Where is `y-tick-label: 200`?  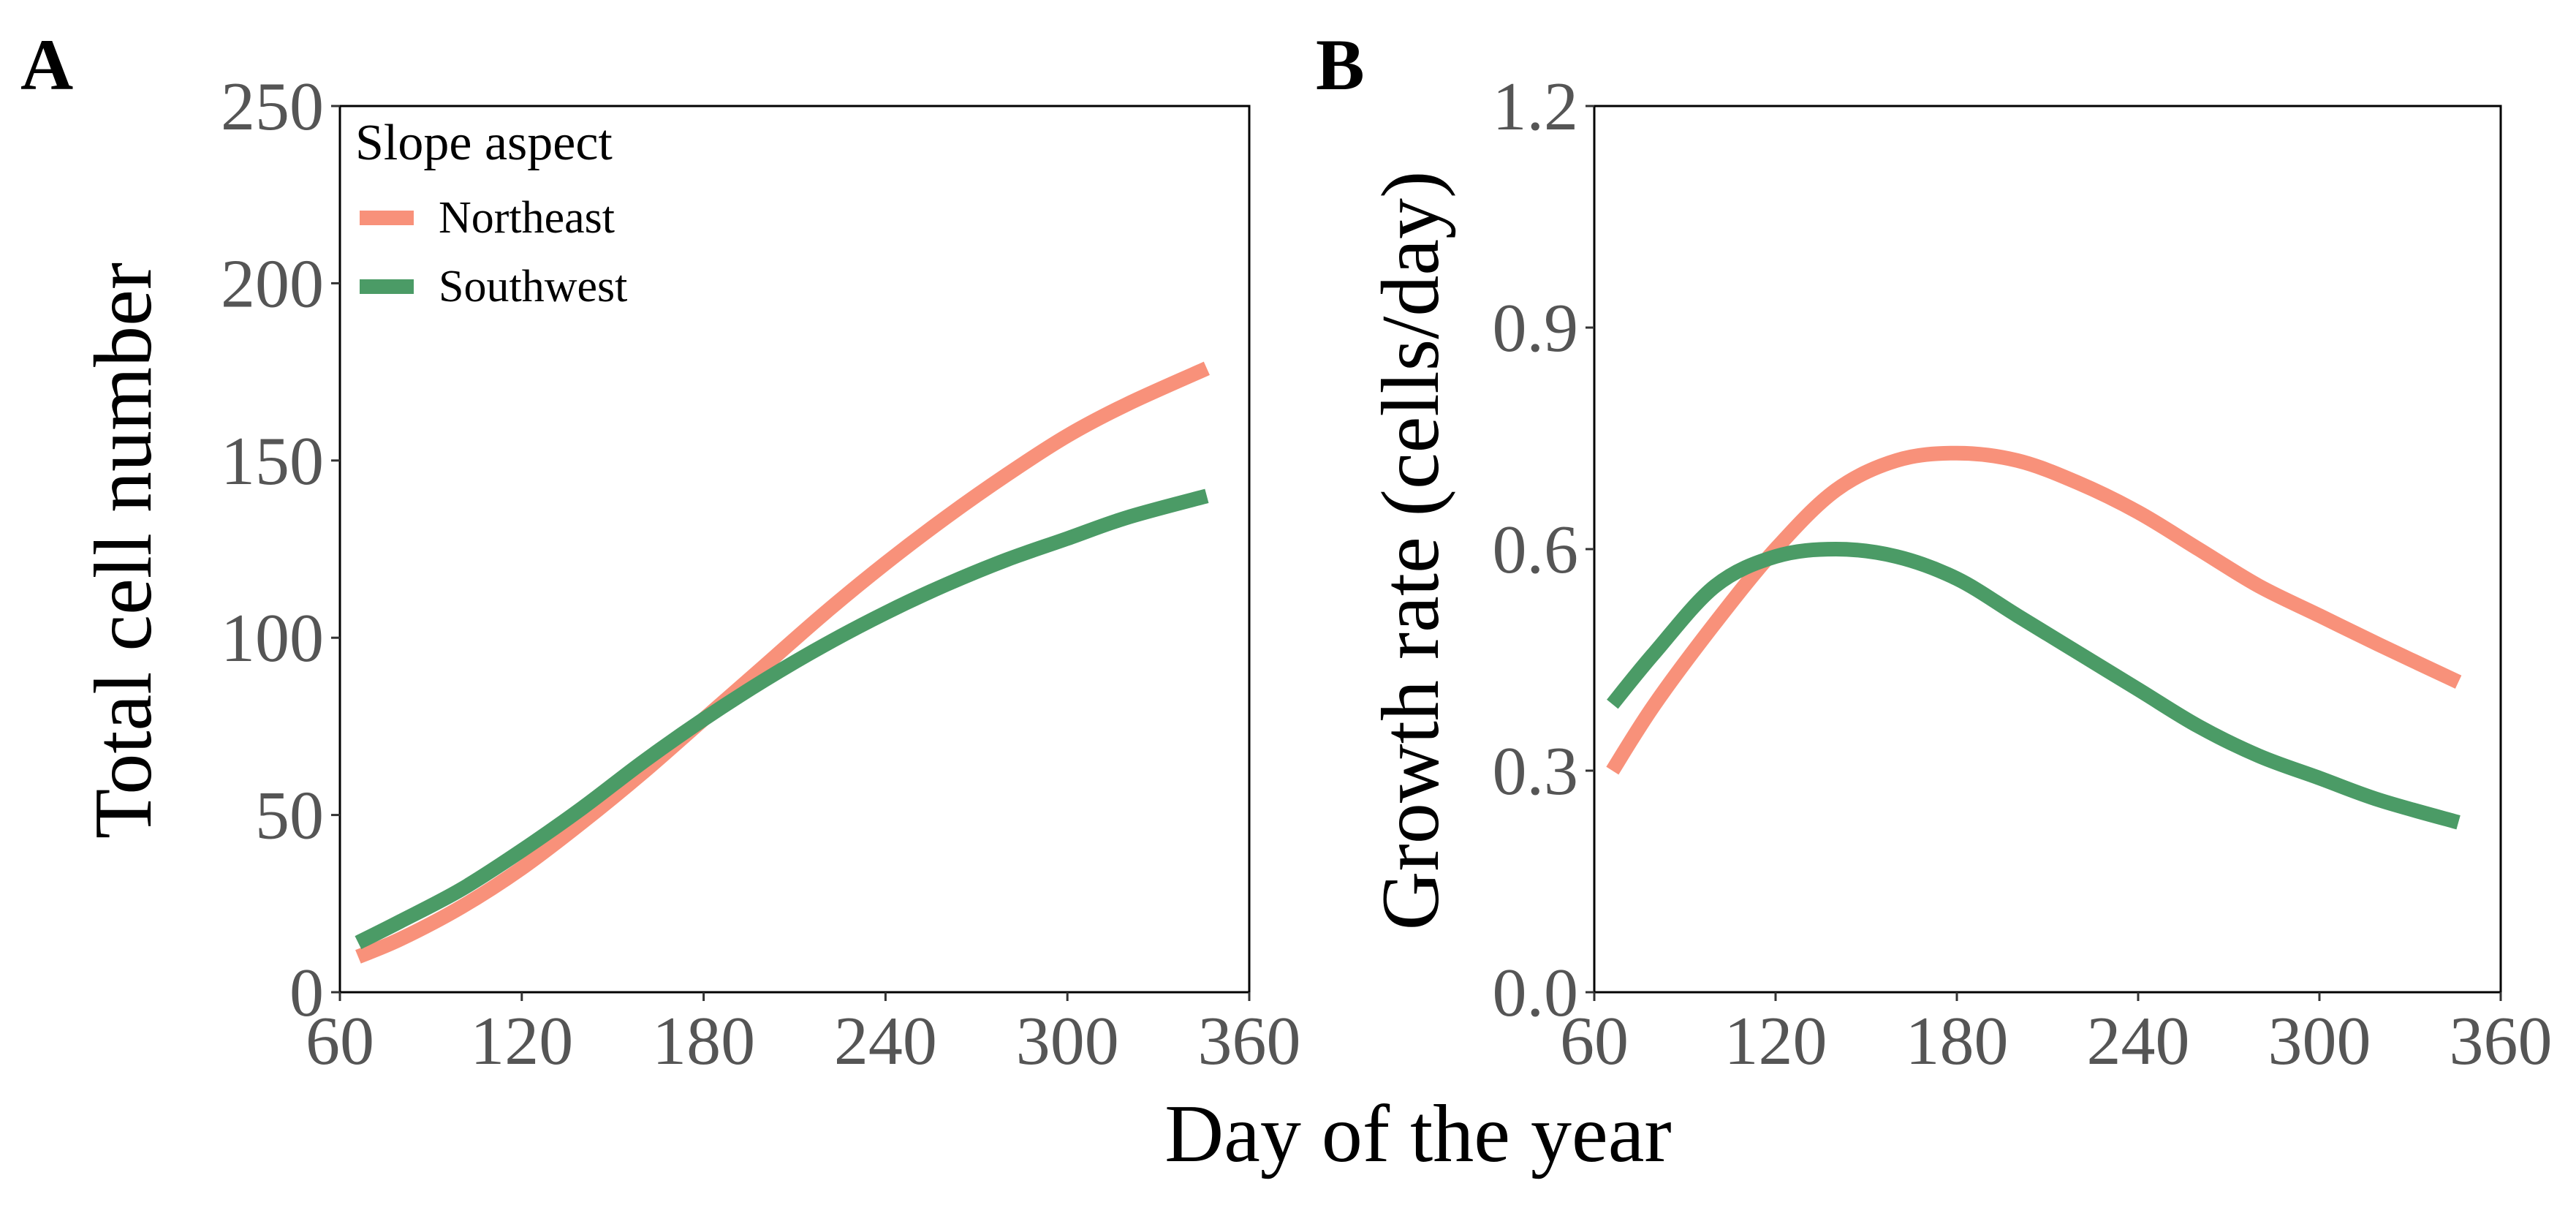 y-tick-label: 200 is located at coordinates (272, 284).